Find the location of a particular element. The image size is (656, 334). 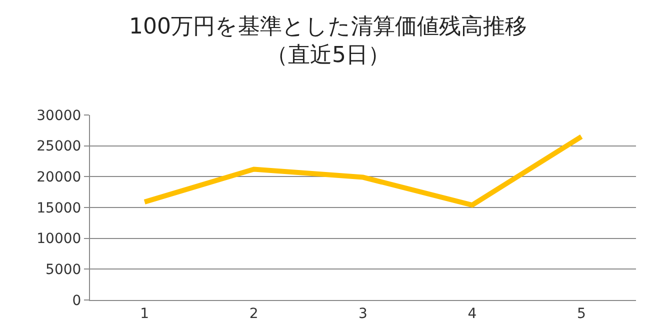

y-tick-label: 25000 is located at coordinates (59, 146).